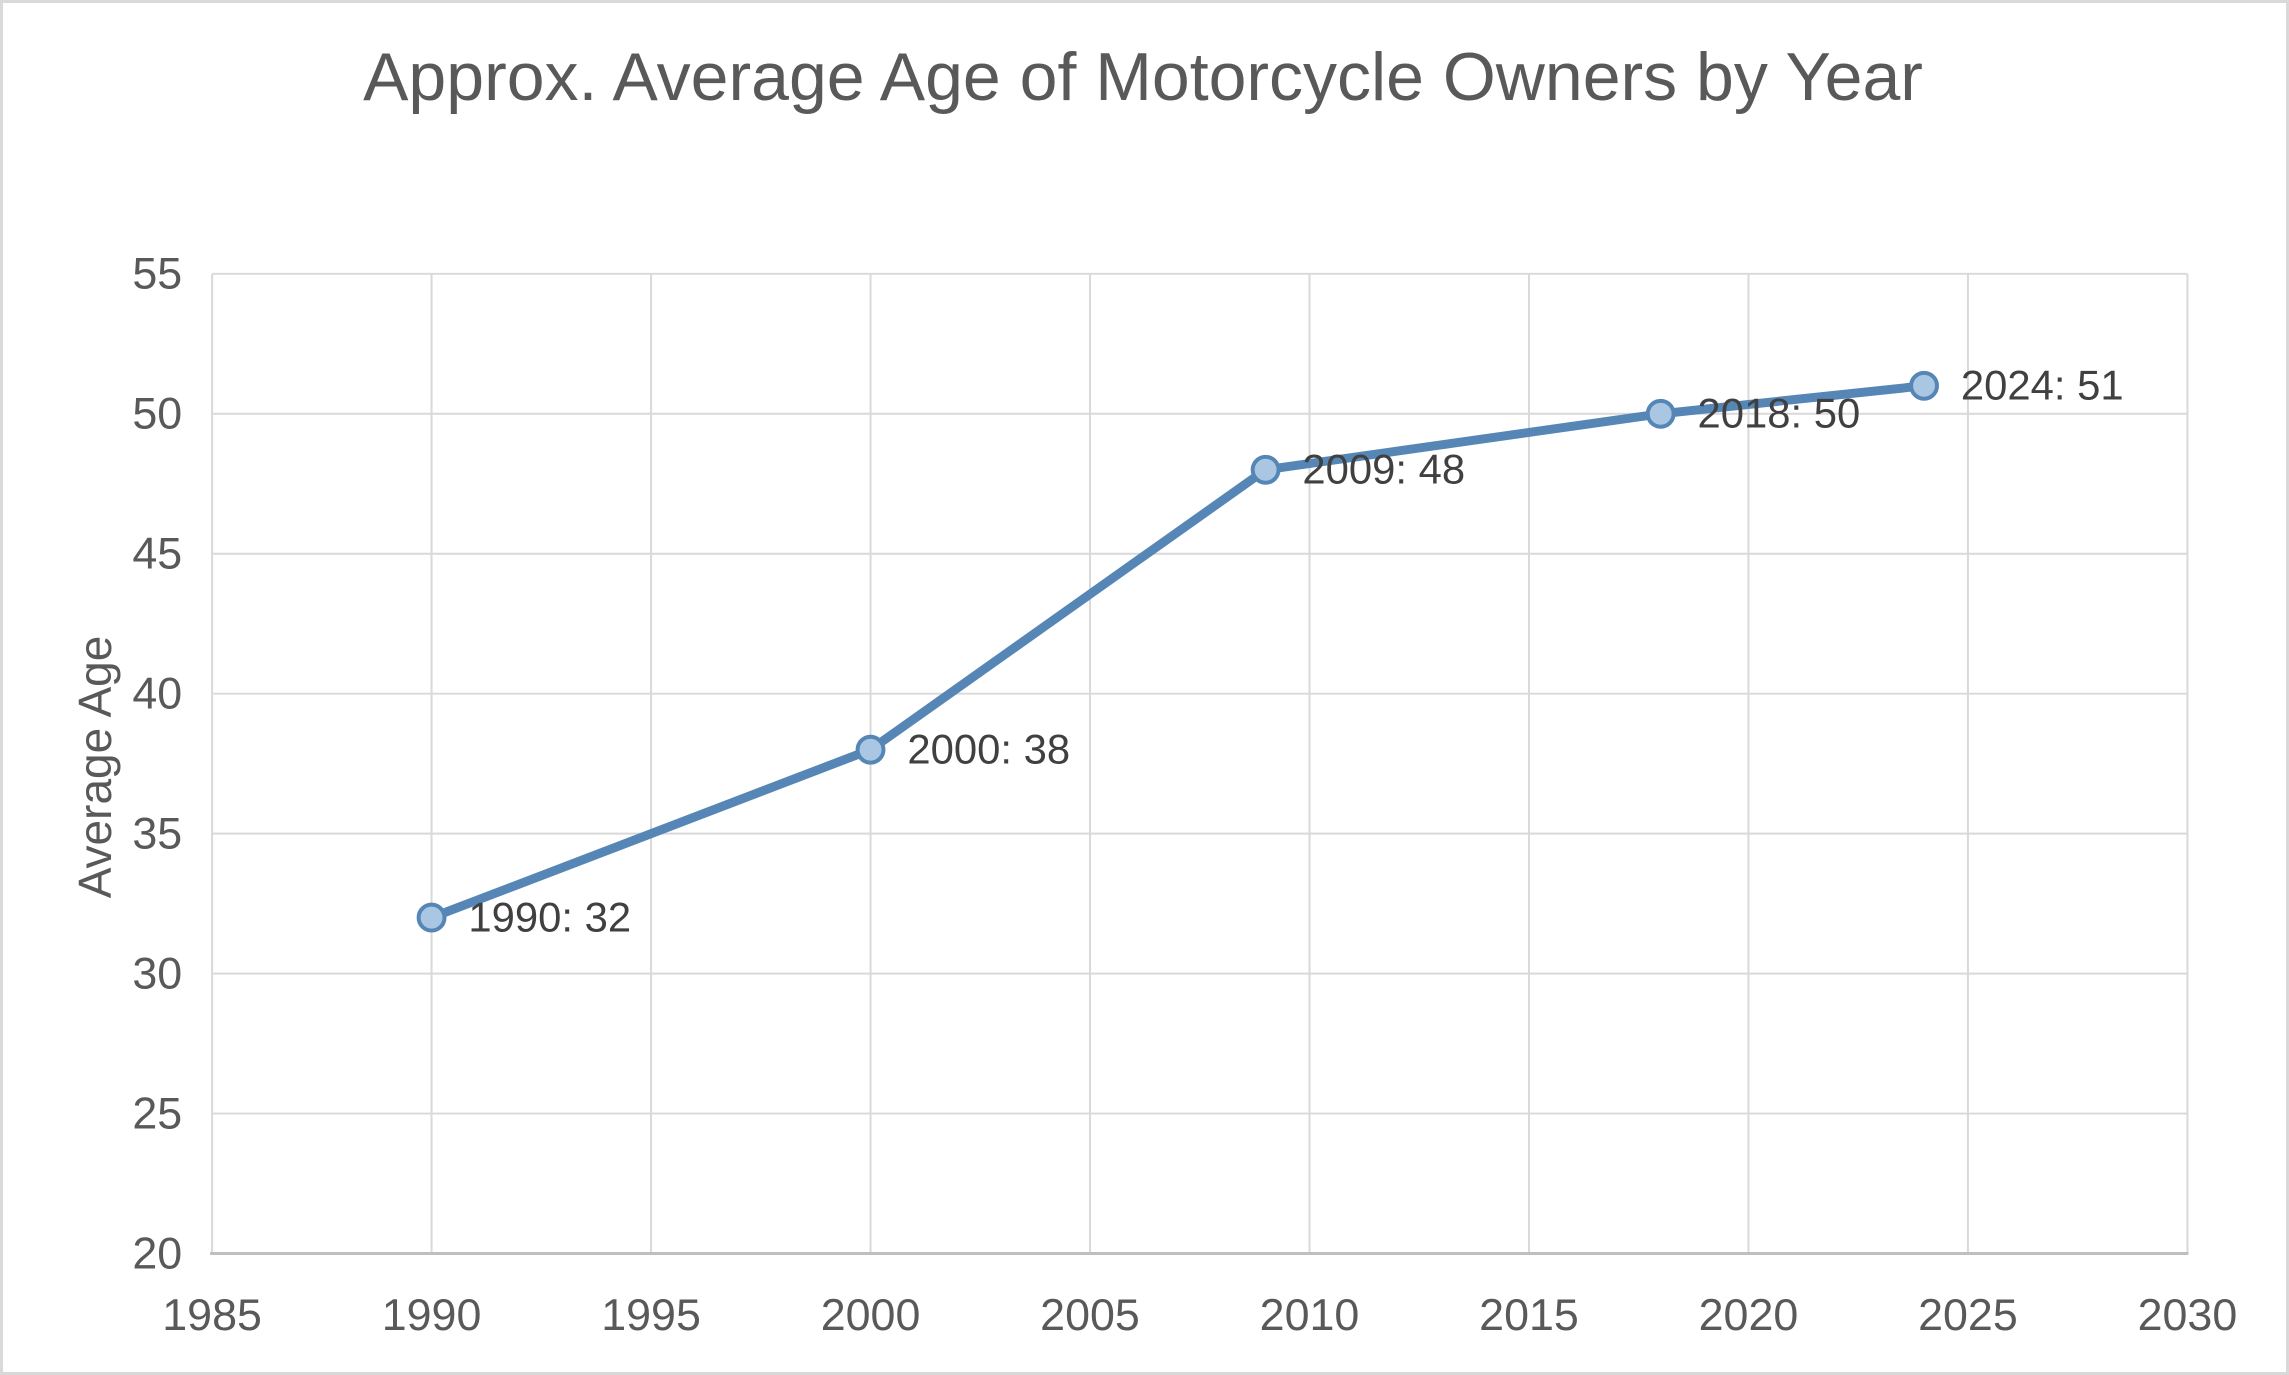 The height and width of the screenshot is (1375, 2289). What do you see at coordinates (1529, 1315) in the screenshot?
I see `x-tick-label: 2015` at bounding box center [1529, 1315].